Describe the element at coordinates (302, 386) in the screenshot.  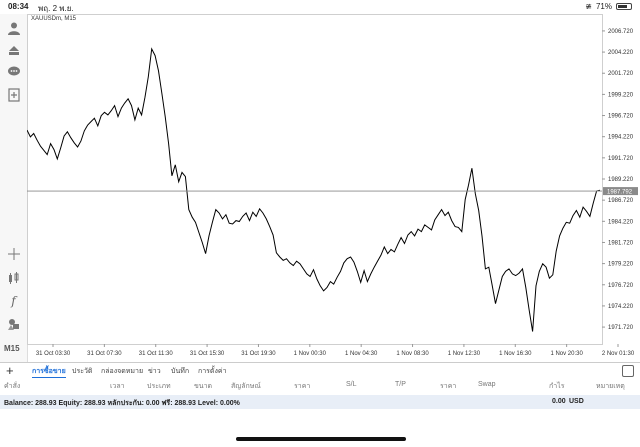
I see `header-price: ราคา` at that location.